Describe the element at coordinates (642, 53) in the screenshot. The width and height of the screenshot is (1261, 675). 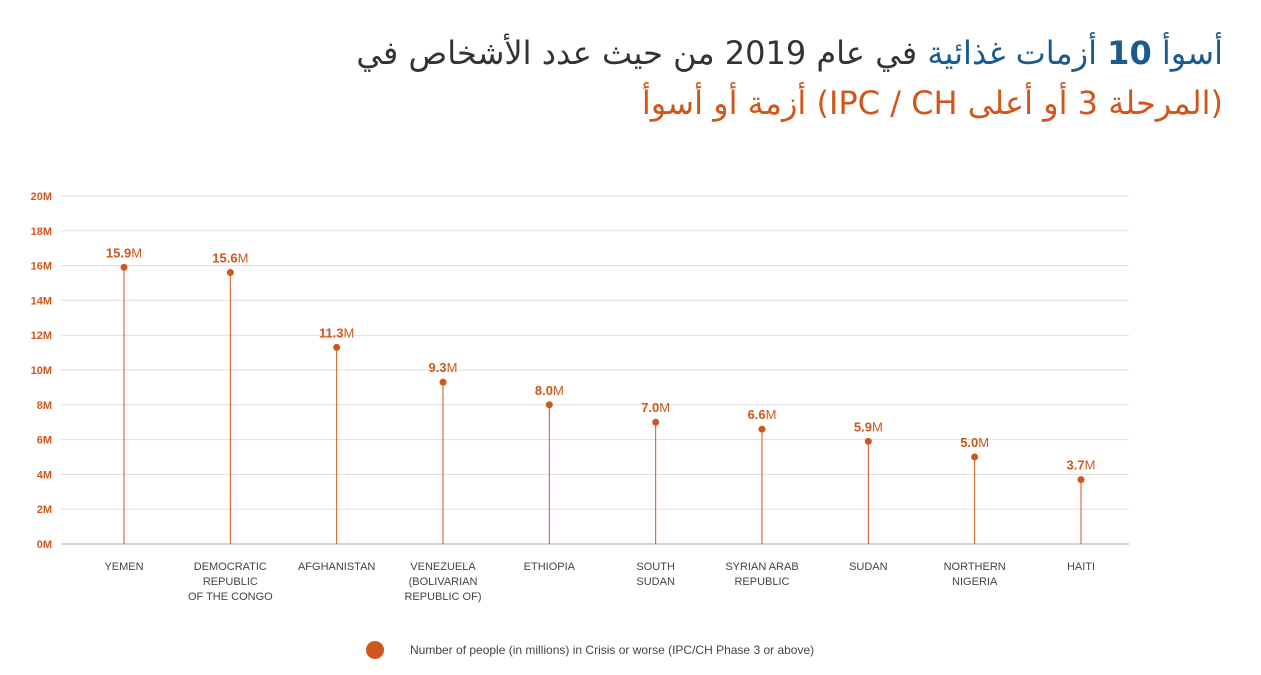
I see `title-rest: في عام 2019 من حيث عدد الأشخاص في` at that location.